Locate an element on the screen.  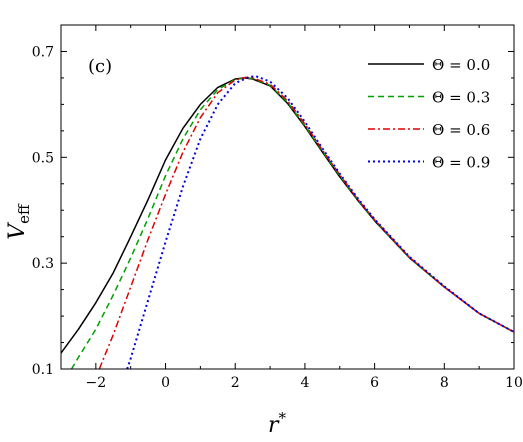
x-axis-title-main: r is located at coordinates (274, 425).